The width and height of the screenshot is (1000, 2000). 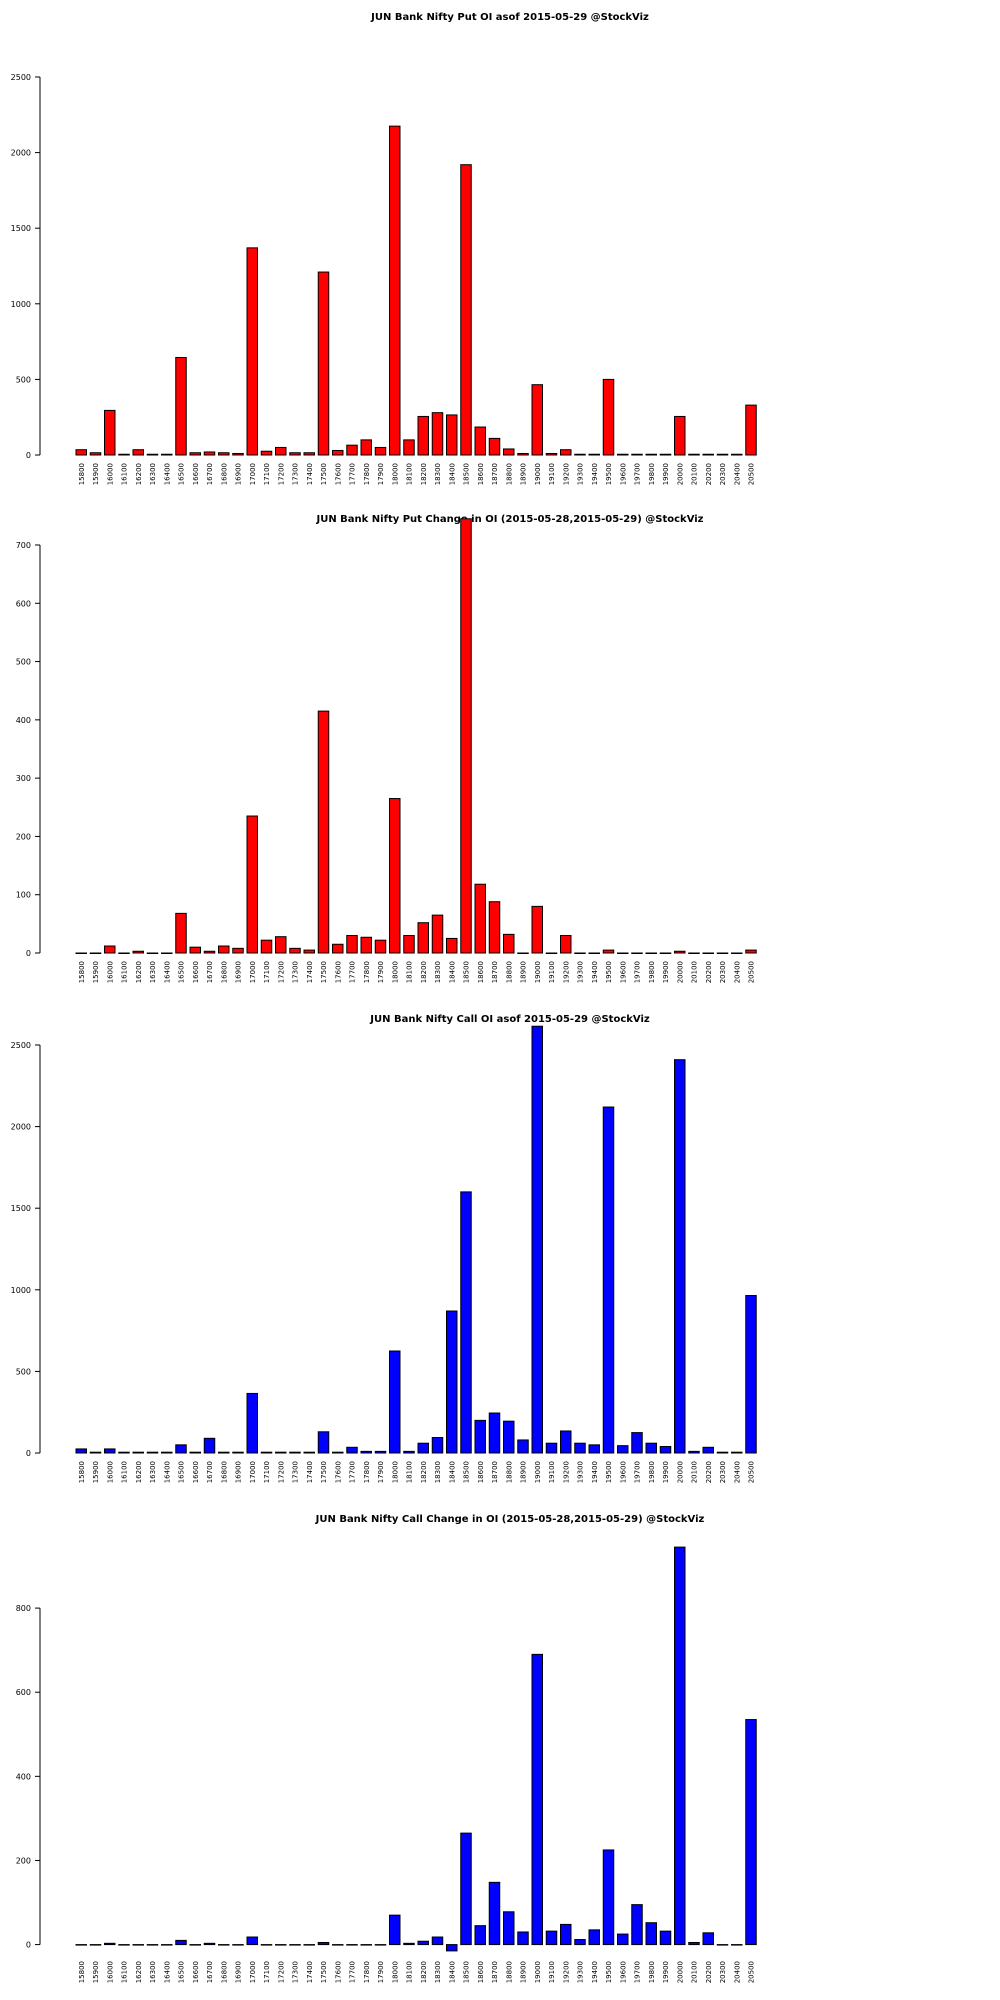 What do you see at coordinates (709, 474) in the screenshot?
I see `x-tick-label: 20200` at bounding box center [709, 474].